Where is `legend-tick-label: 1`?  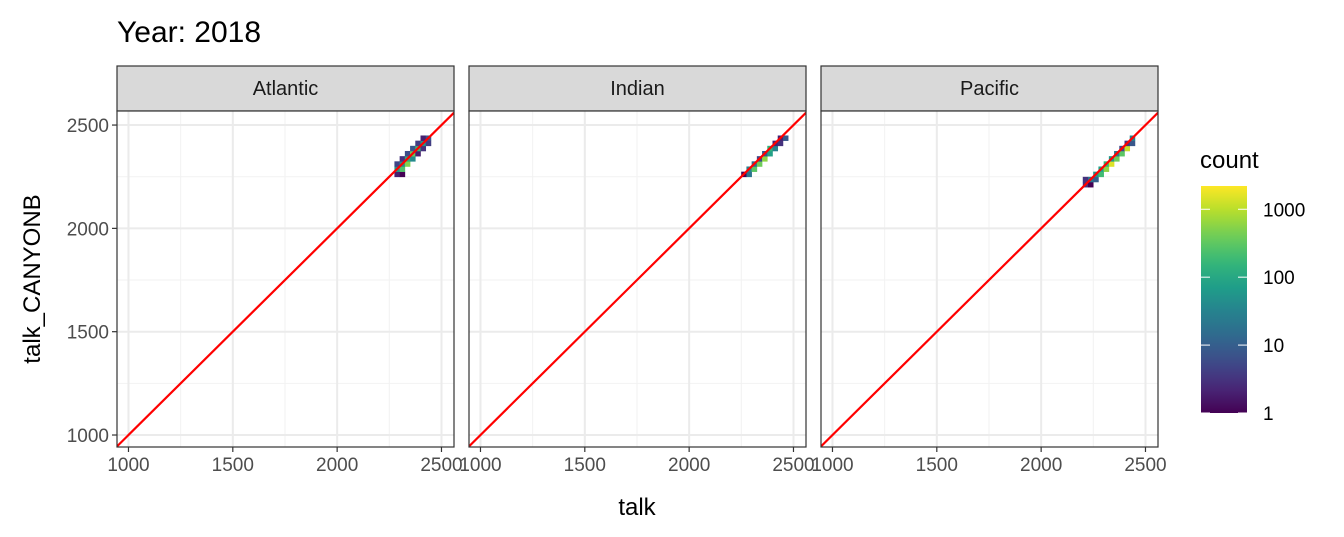 legend-tick-label: 1 is located at coordinates (1268, 414).